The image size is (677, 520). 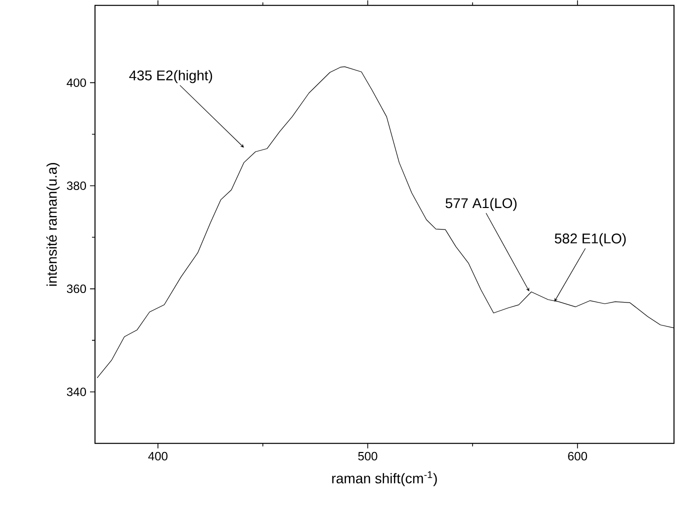 What do you see at coordinates (170, 76) in the screenshot?
I see `annotation: 435 E2(hight)` at bounding box center [170, 76].